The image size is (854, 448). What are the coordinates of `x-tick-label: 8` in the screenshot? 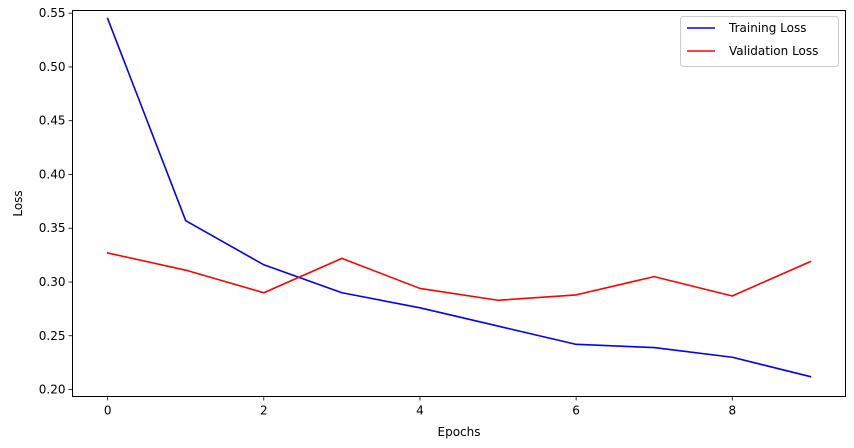 It's located at (732, 411).